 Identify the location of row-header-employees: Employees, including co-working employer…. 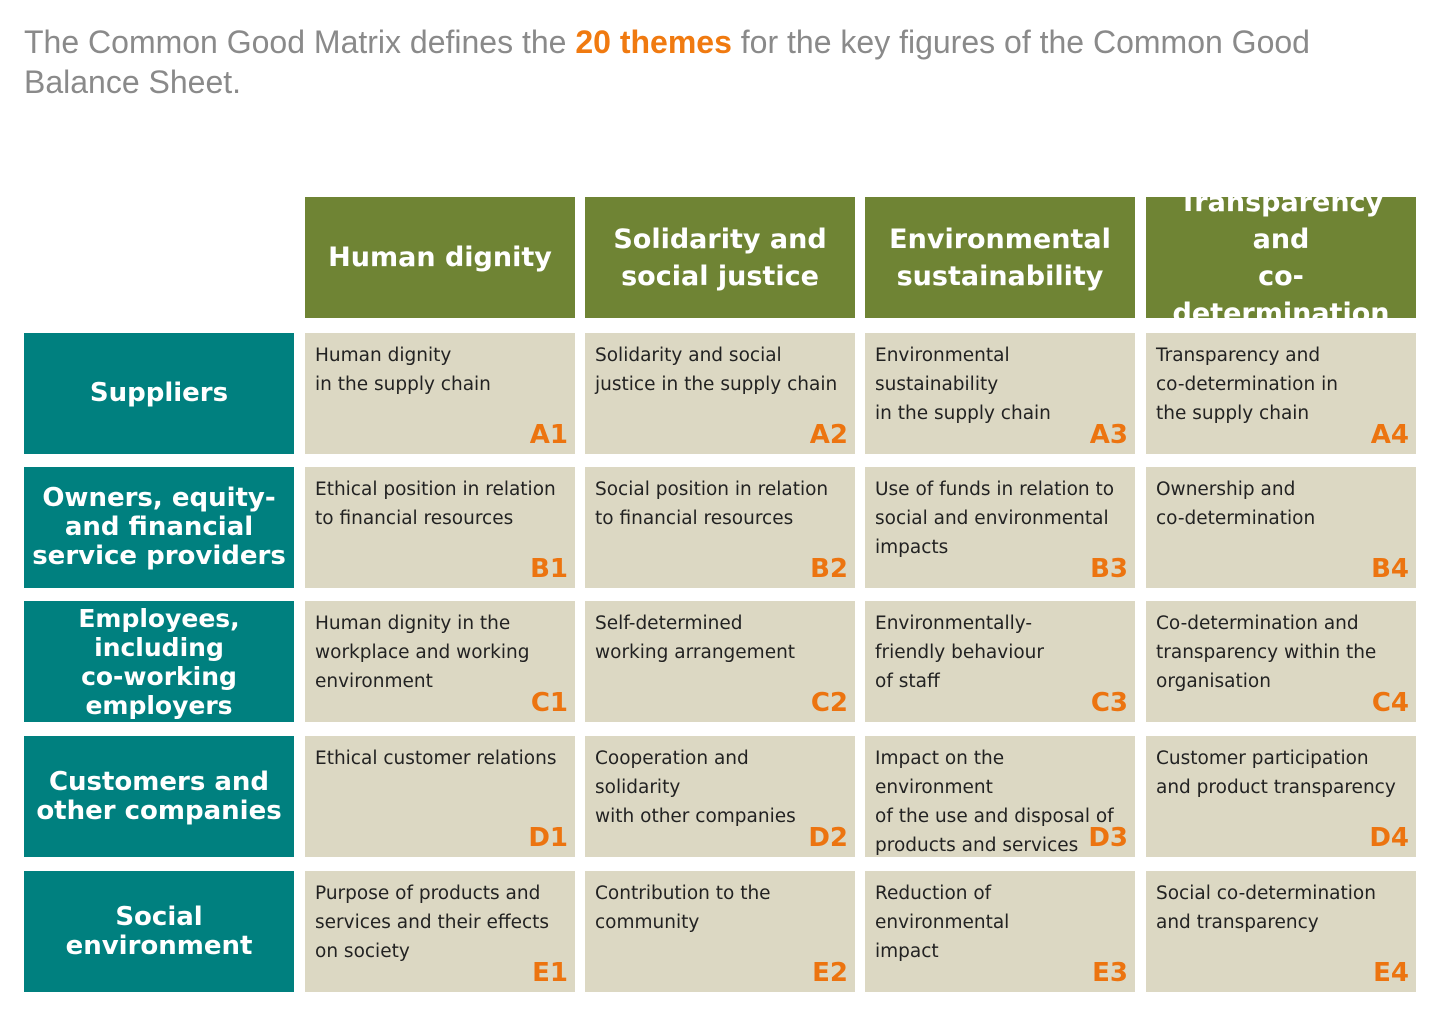
(159, 661).